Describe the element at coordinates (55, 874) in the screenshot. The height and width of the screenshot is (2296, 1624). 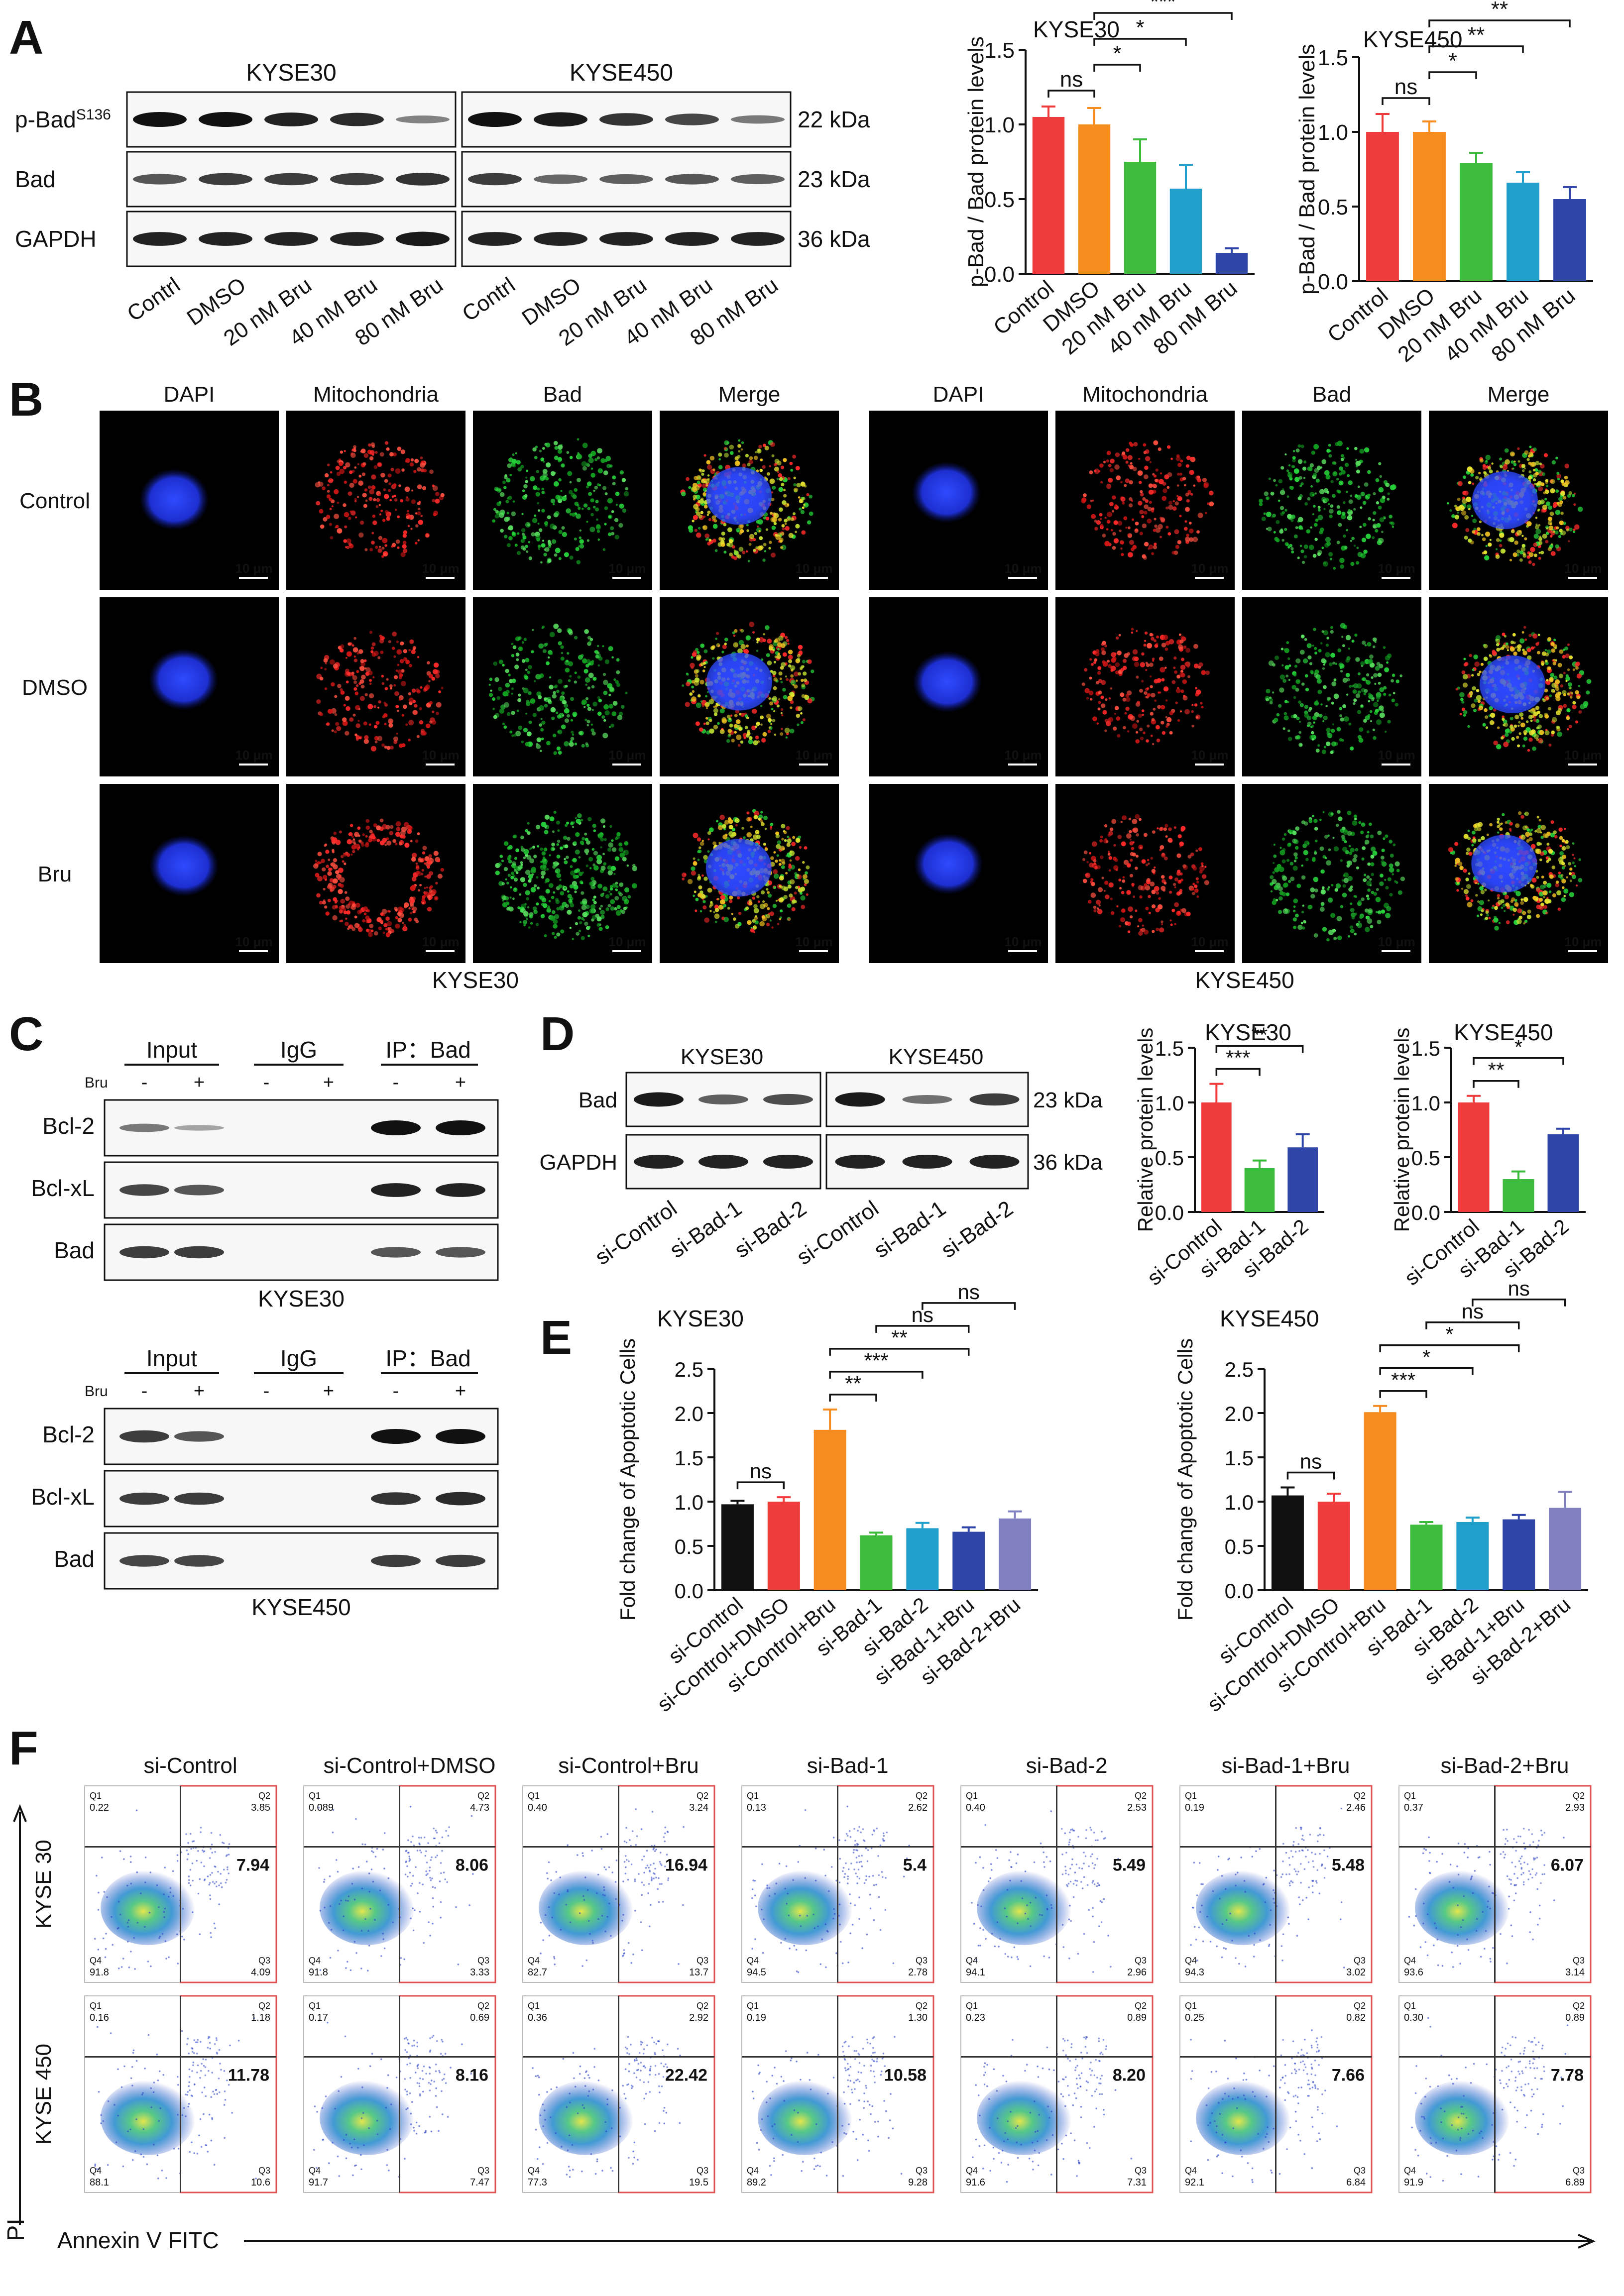
I see `condition-label: Bru` at that location.